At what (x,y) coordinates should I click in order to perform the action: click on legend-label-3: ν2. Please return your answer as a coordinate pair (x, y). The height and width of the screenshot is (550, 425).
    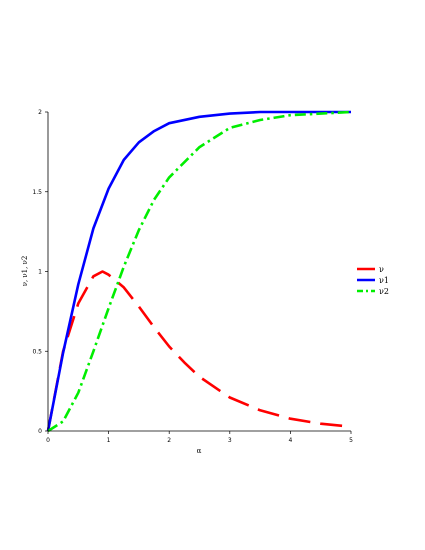
    Looking at the image, I should click on (384, 291).